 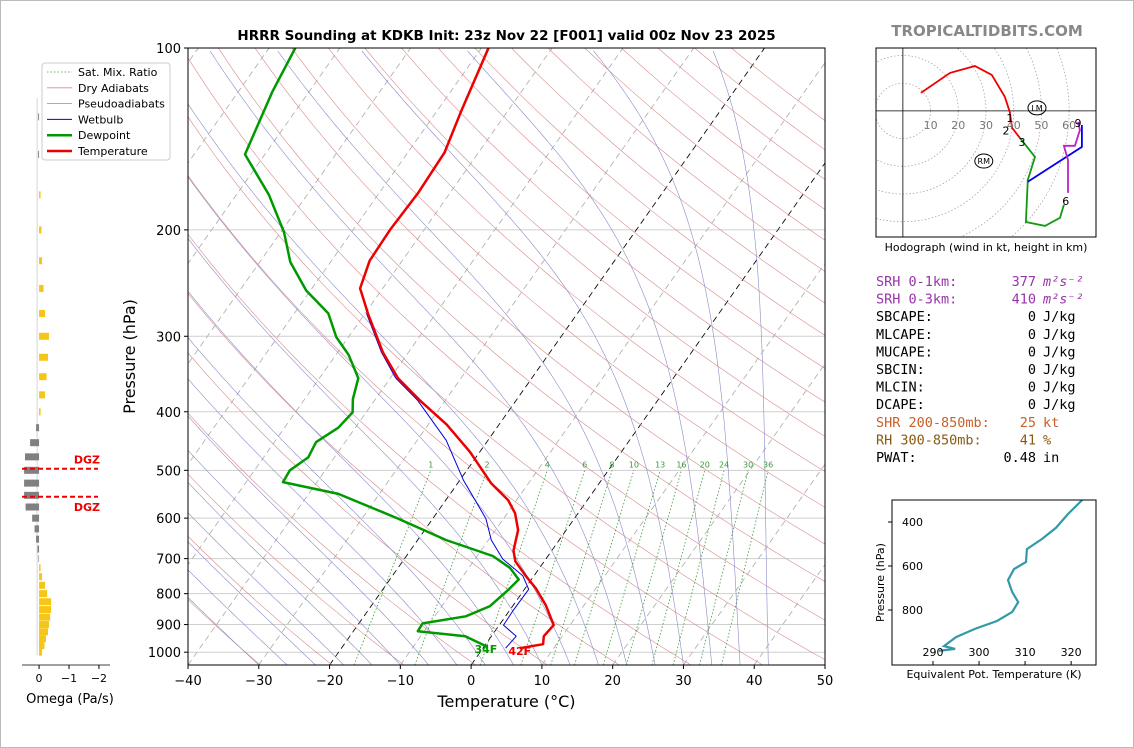 What do you see at coordinates (612, 681) in the screenshot?
I see `x-tick-label: 20` at bounding box center [612, 681].